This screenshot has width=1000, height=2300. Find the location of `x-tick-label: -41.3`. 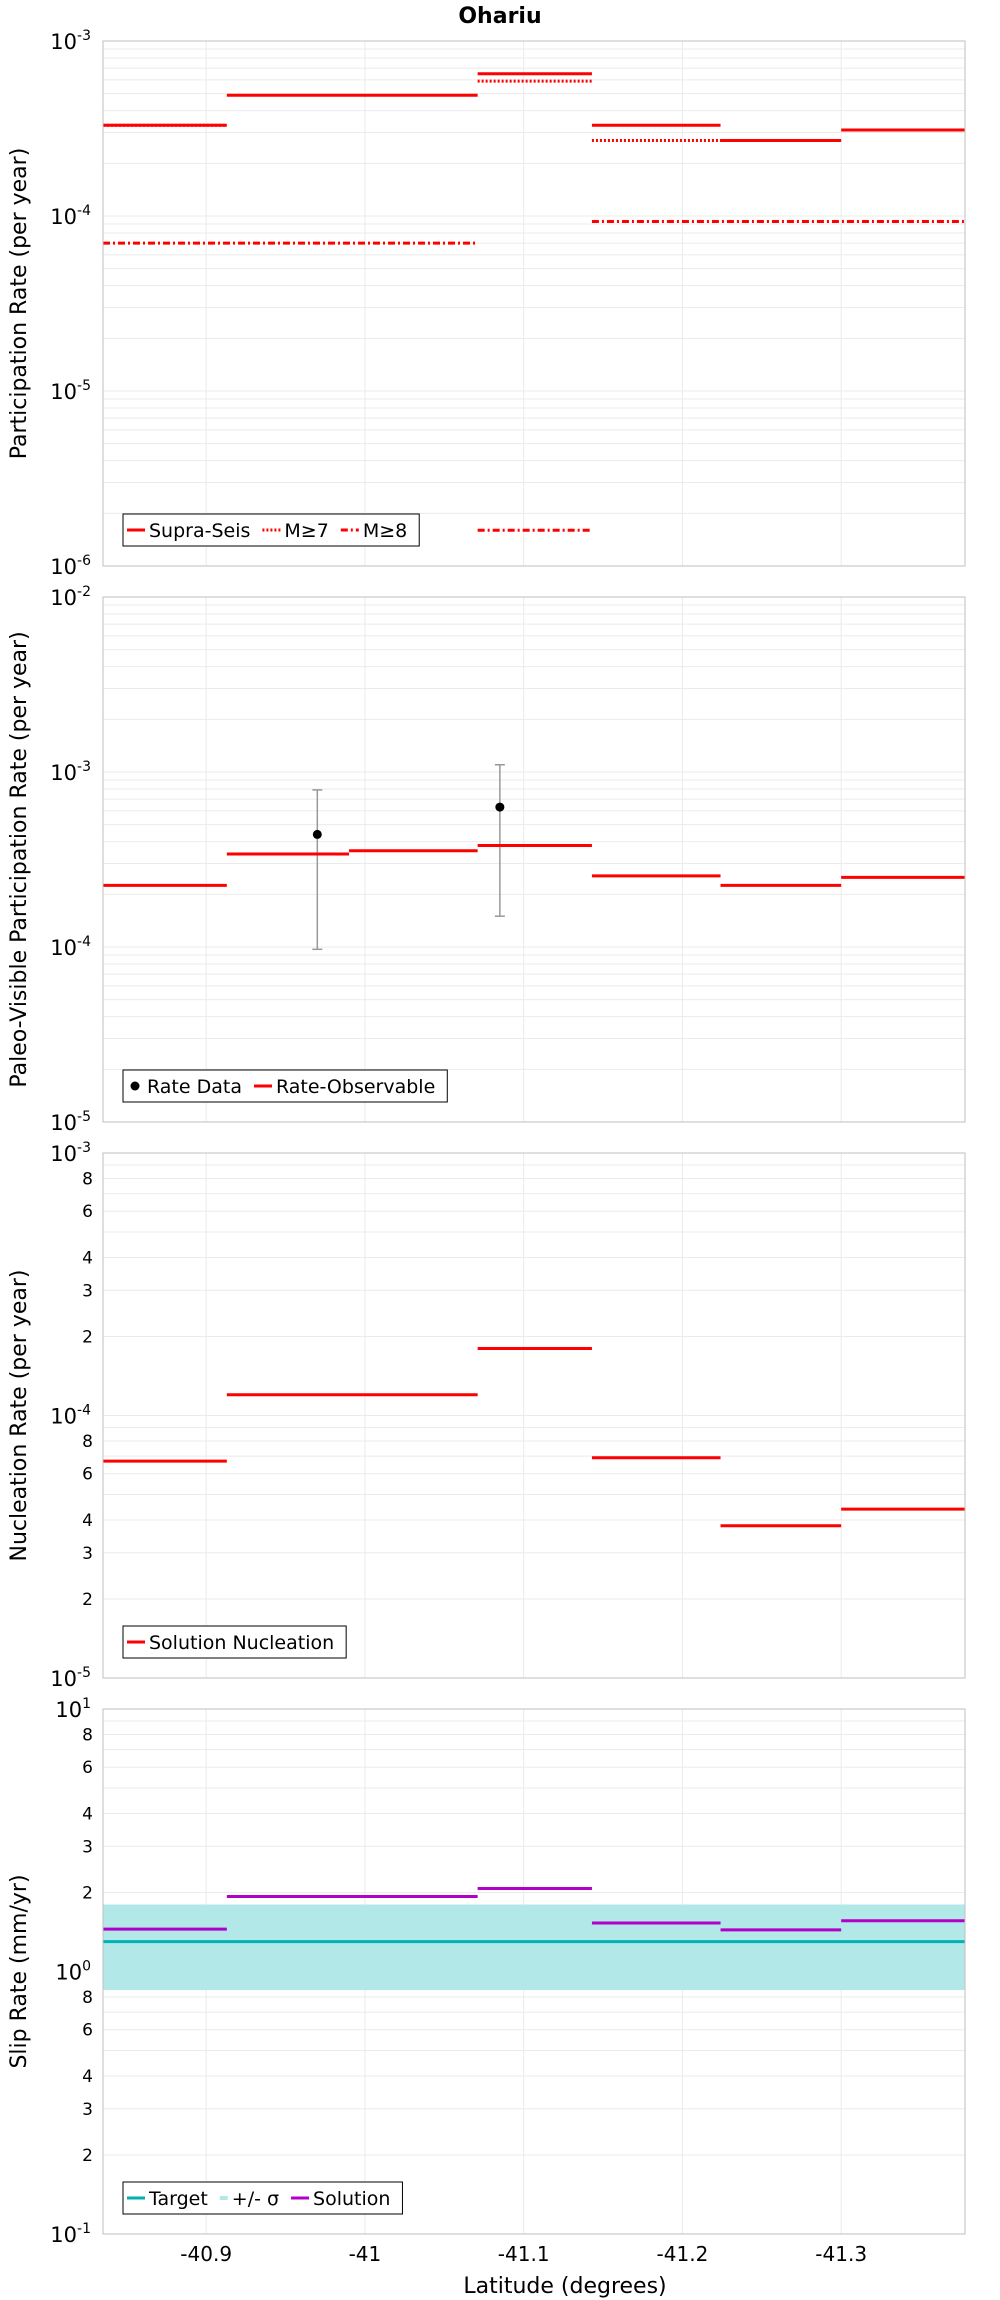

x-tick-label: -41.3 is located at coordinates (841, 2254).